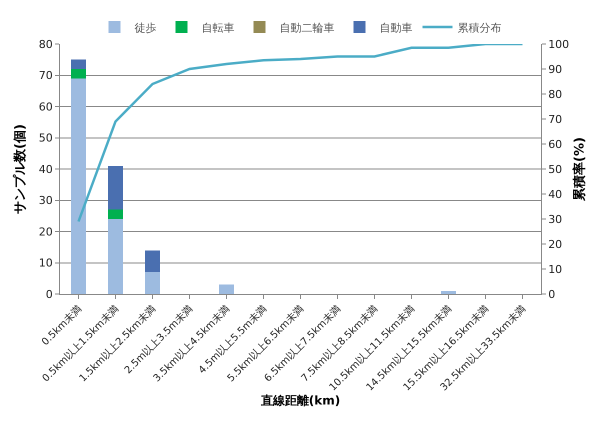  I want to click on y2-tick-label: 20, so click(555, 244).